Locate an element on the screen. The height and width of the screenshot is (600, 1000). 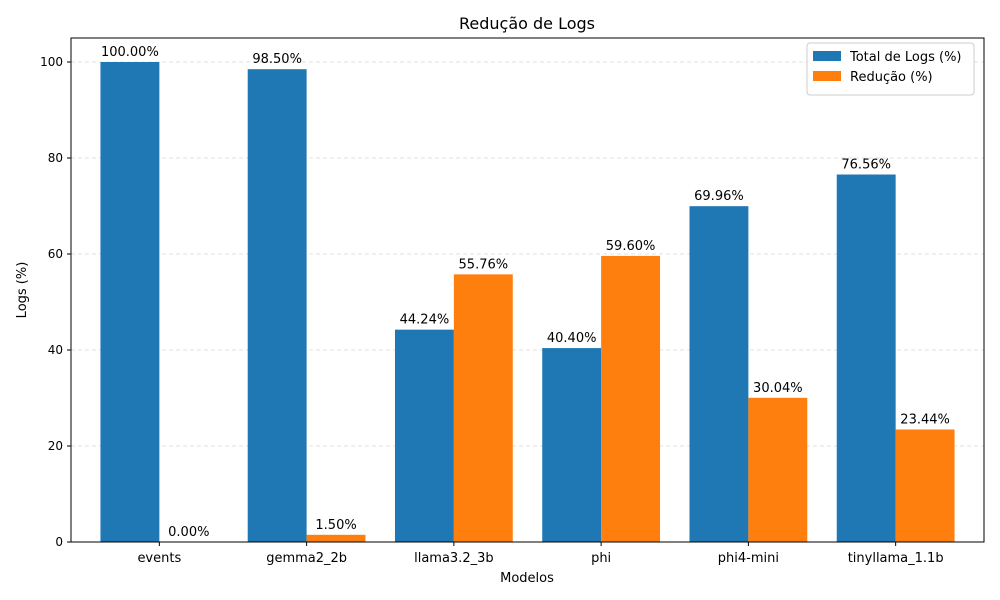
legend-box is located at coordinates (890, 69).